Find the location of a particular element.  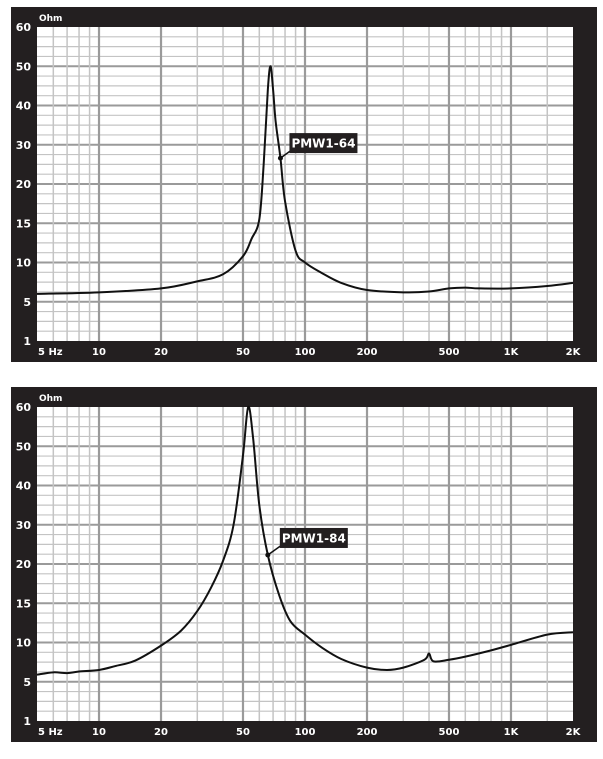

series-label: PMW1-84 is located at coordinates (314, 538).